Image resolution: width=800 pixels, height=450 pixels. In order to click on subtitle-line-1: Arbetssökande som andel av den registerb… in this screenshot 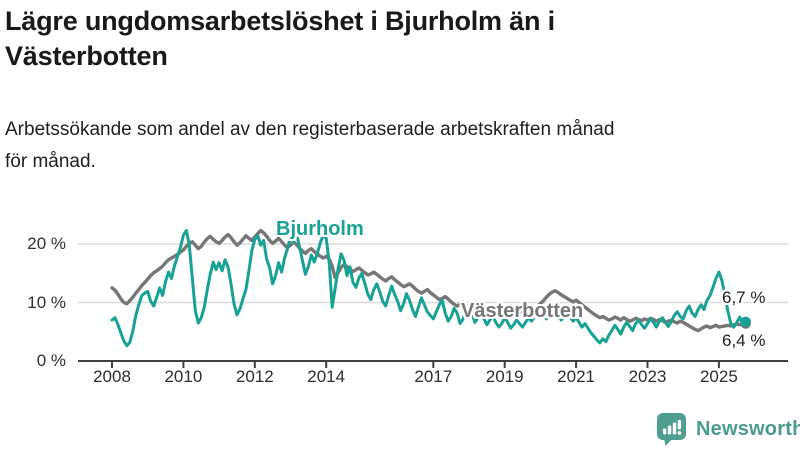, I will do `click(310, 129)`.